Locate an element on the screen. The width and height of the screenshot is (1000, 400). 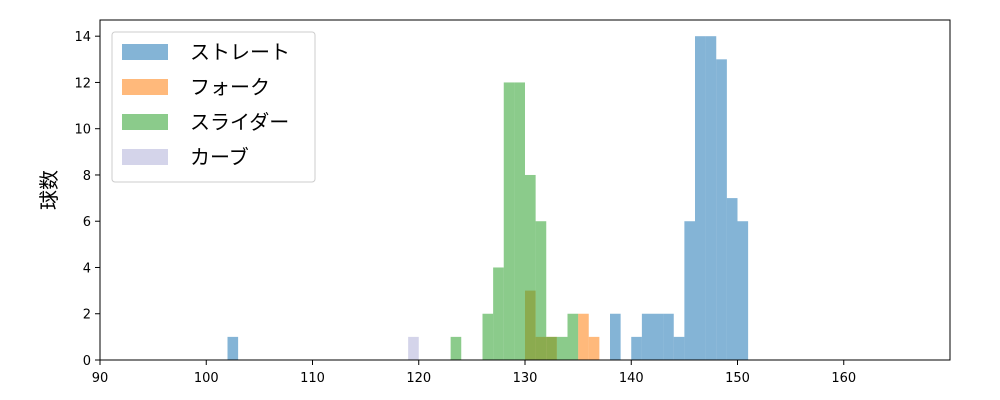
y-tick-label-6: 12 is located at coordinates (82, 83).